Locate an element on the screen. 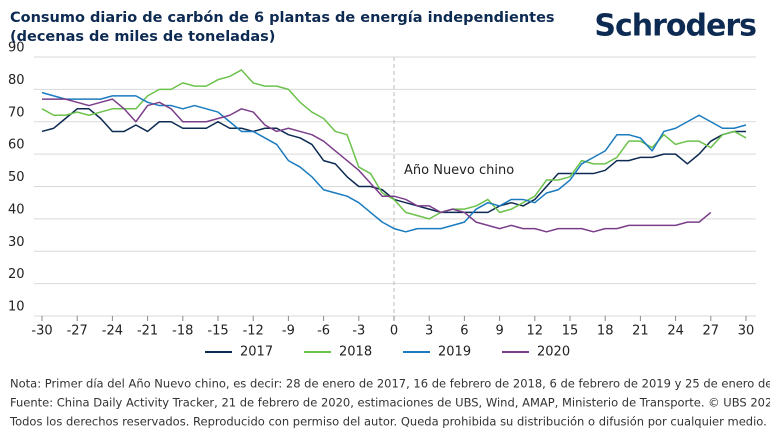 Image resolution: width=770 pixels, height=441 pixels. x-tick-label: 0 is located at coordinates (394, 331).